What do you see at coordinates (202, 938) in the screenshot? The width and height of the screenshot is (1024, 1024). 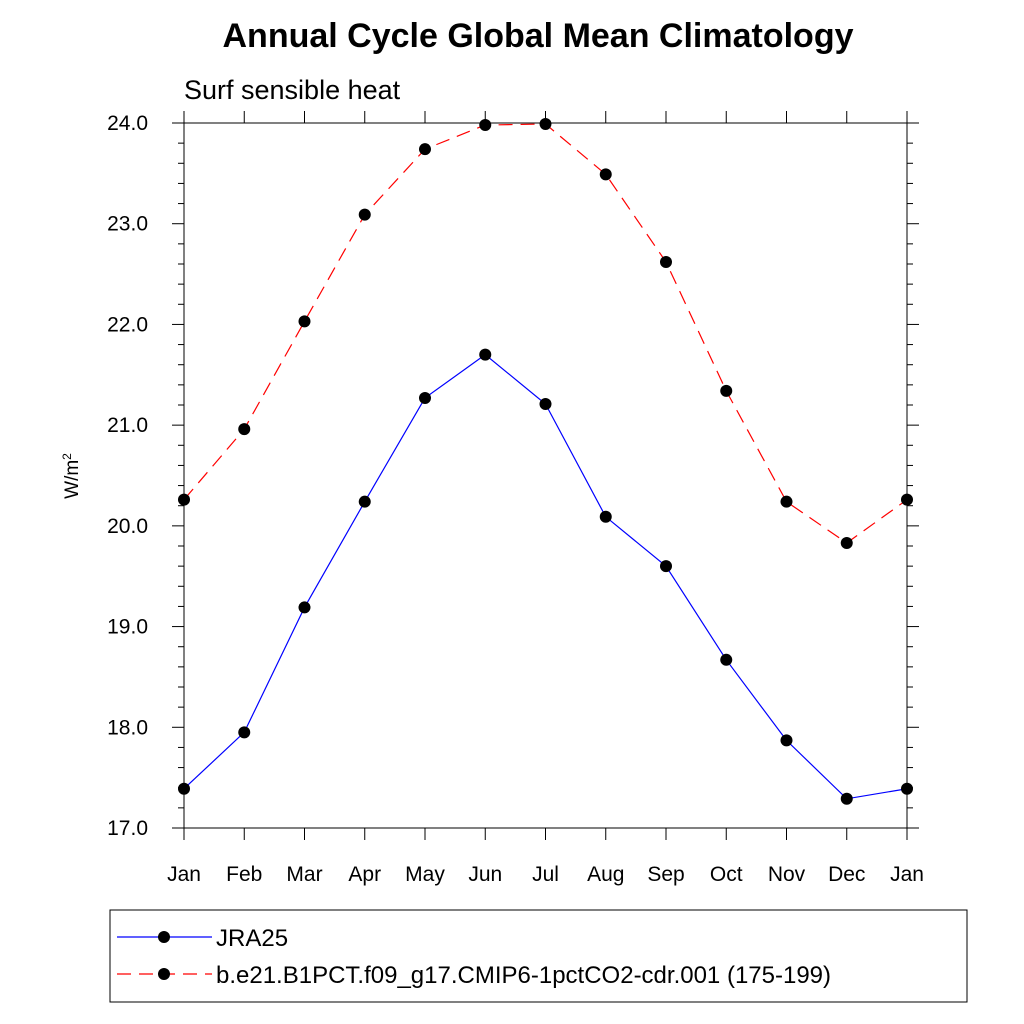 I see `legend-item-1: JRA25` at bounding box center [202, 938].